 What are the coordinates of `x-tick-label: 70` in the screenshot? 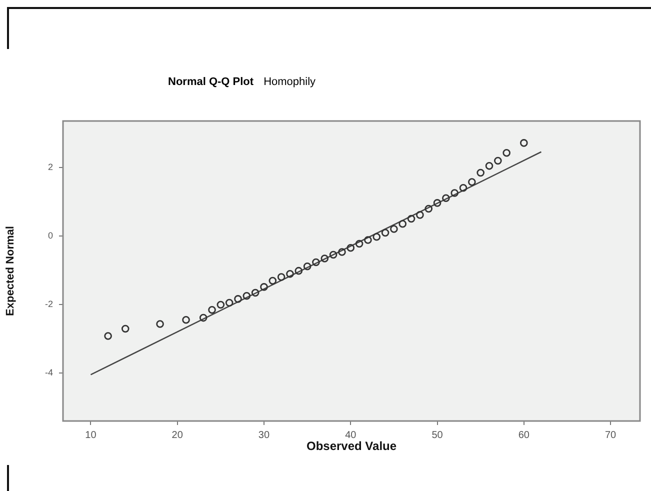 It's located at (610, 435).